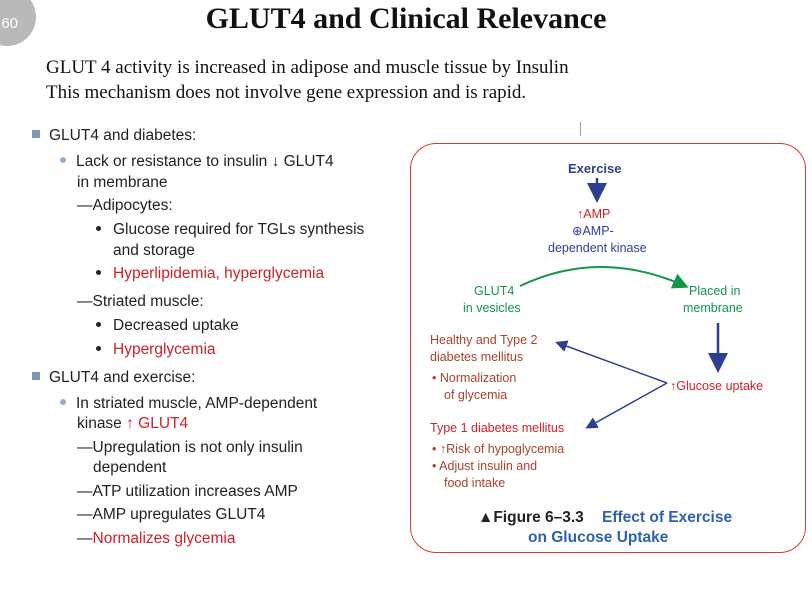 This screenshot has height=604, width=812. What do you see at coordinates (187, 491) in the screenshot?
I see `bullet-atp: —ATP utilization increases AMP` at bounding box center [187, 491].